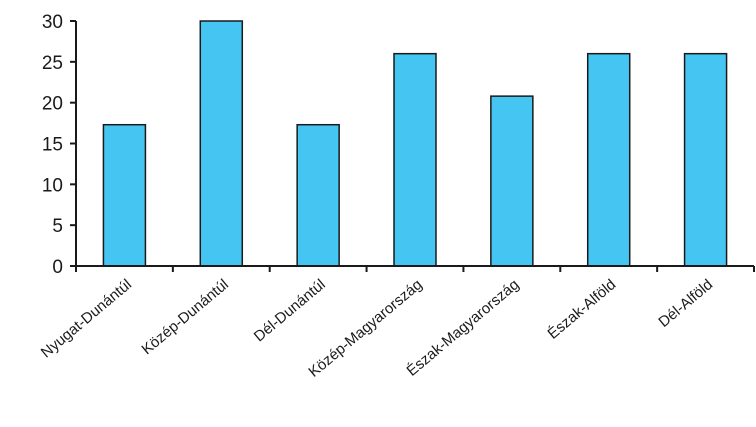  Describe the element at coordinates (86, 318) in the screenshot. I see `category-label: Nyugat-Dunántúl` at that location.